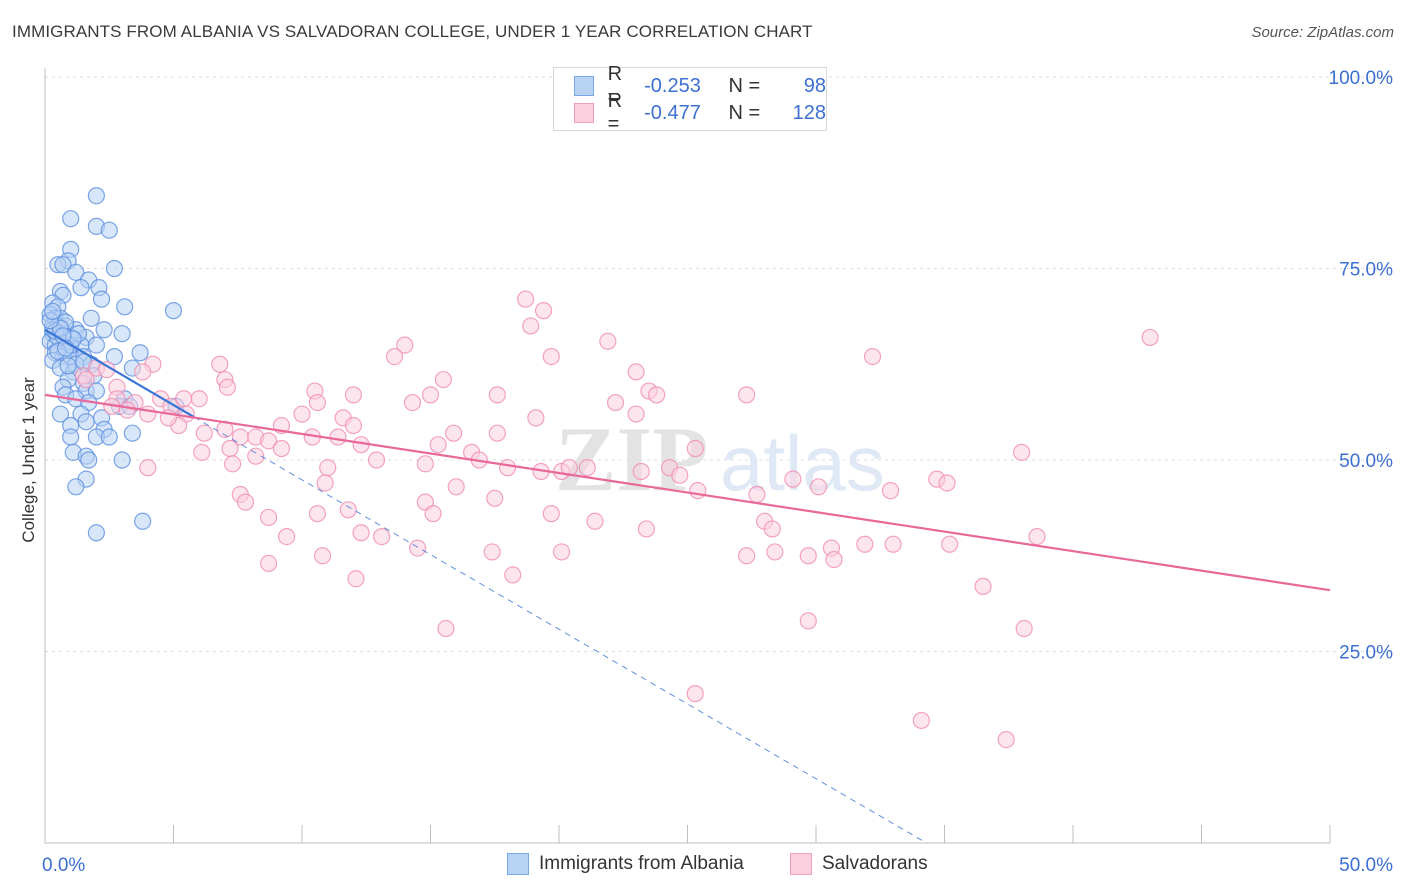 Image resolution: width=1406 pixels, height=892 pixels. Describe the element at coordinates (631, 459) in the screenshot. I see `watermark-zip: ZIP` at that location.